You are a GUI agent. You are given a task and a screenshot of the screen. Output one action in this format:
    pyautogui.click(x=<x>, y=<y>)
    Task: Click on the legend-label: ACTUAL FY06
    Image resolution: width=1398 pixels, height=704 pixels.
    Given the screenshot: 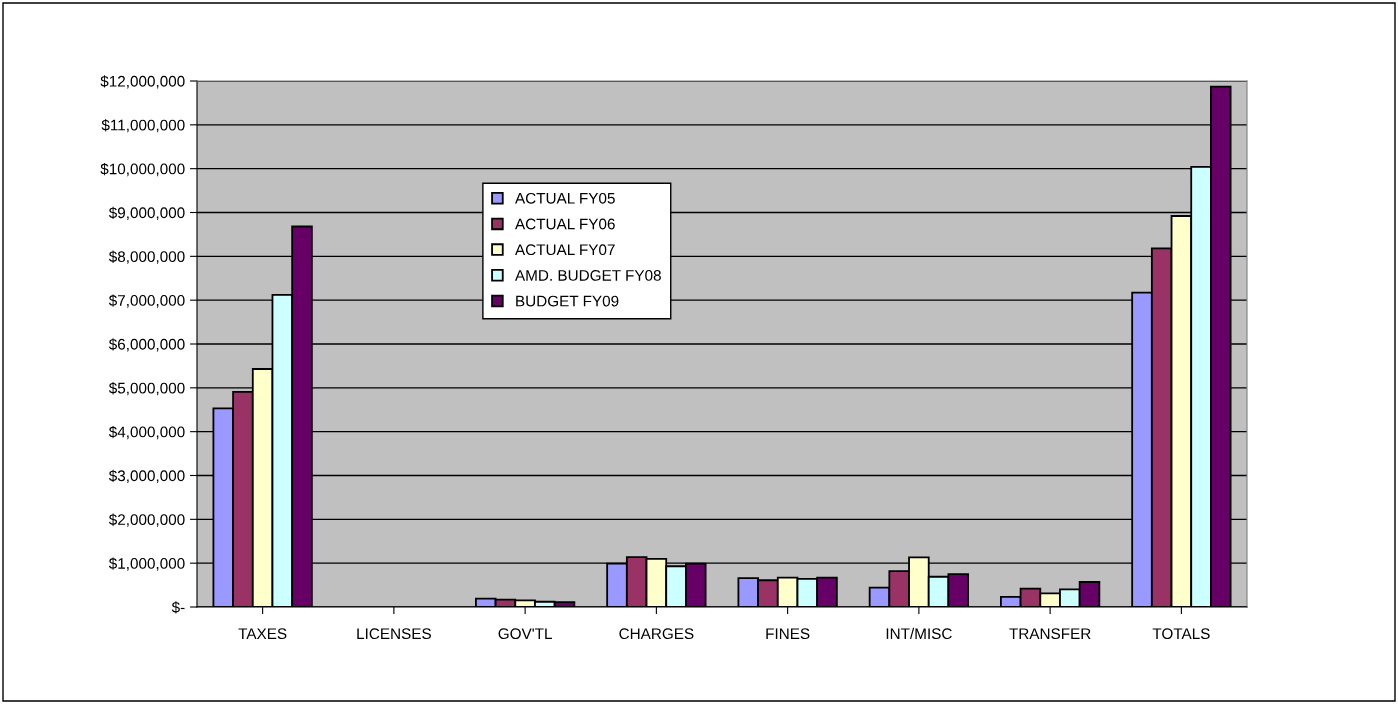 What is the action you would take?
    pyautogui.click(x=565, y=224)
    